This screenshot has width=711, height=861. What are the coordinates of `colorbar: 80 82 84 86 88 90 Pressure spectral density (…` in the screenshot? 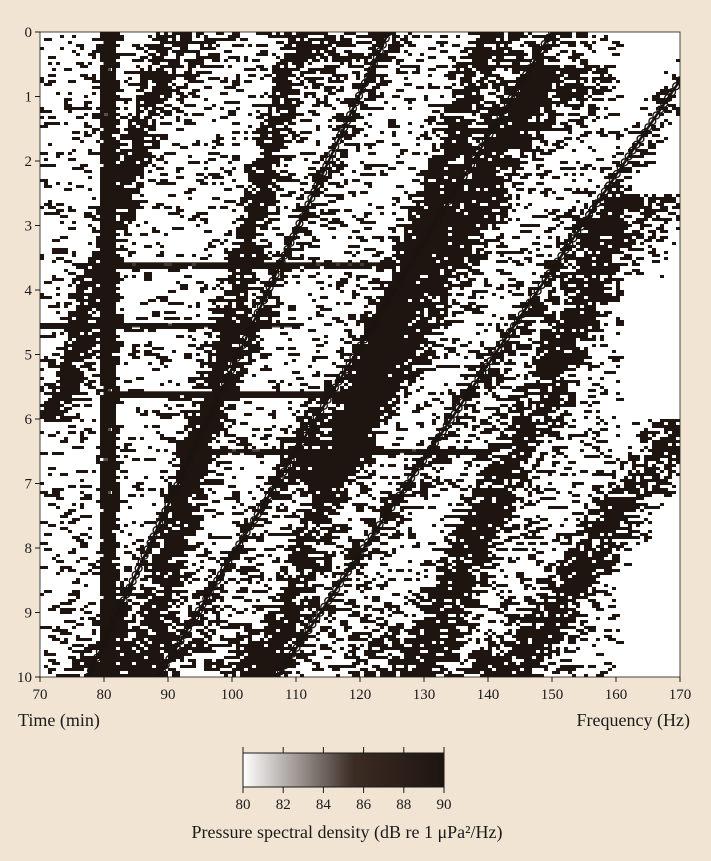 It's located at (347, 795).